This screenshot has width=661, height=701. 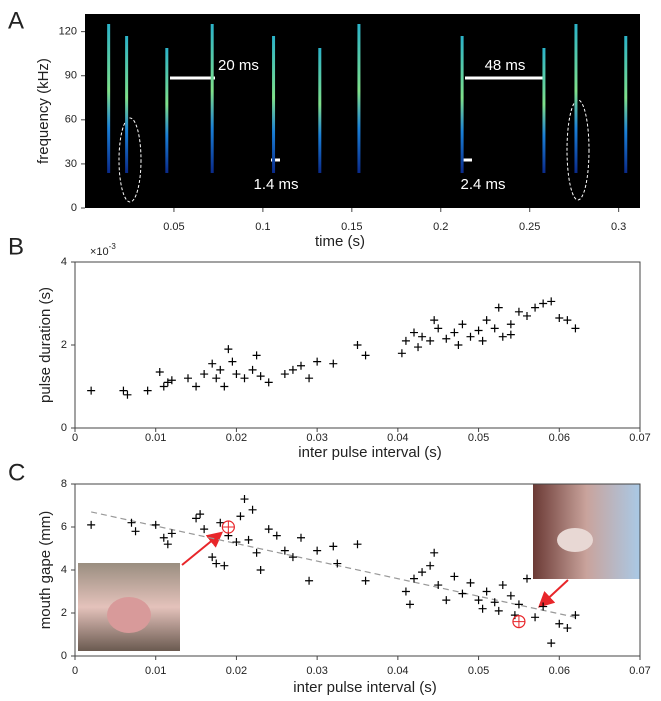 I want to click on y-tick-label: 60, so click(x=71, y=120).